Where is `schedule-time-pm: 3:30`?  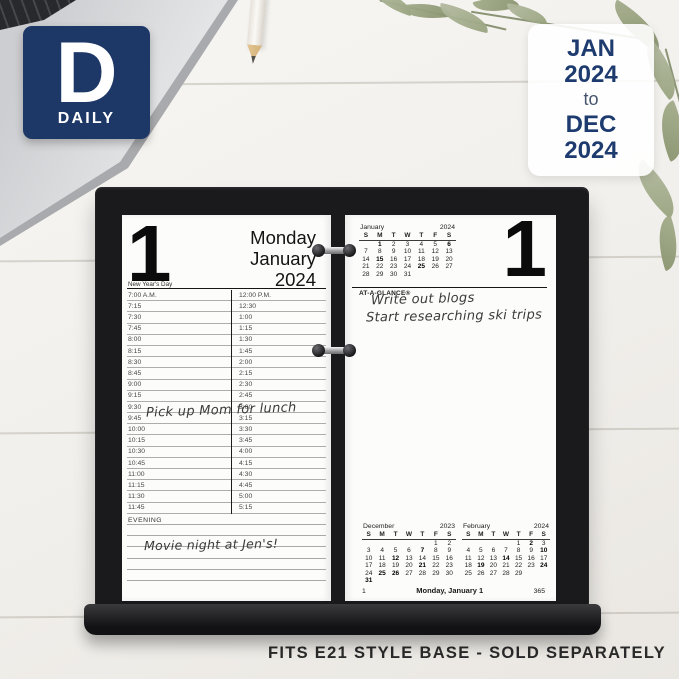
schedule-time-pm: 3:30 is located at coordinates (246, 429).